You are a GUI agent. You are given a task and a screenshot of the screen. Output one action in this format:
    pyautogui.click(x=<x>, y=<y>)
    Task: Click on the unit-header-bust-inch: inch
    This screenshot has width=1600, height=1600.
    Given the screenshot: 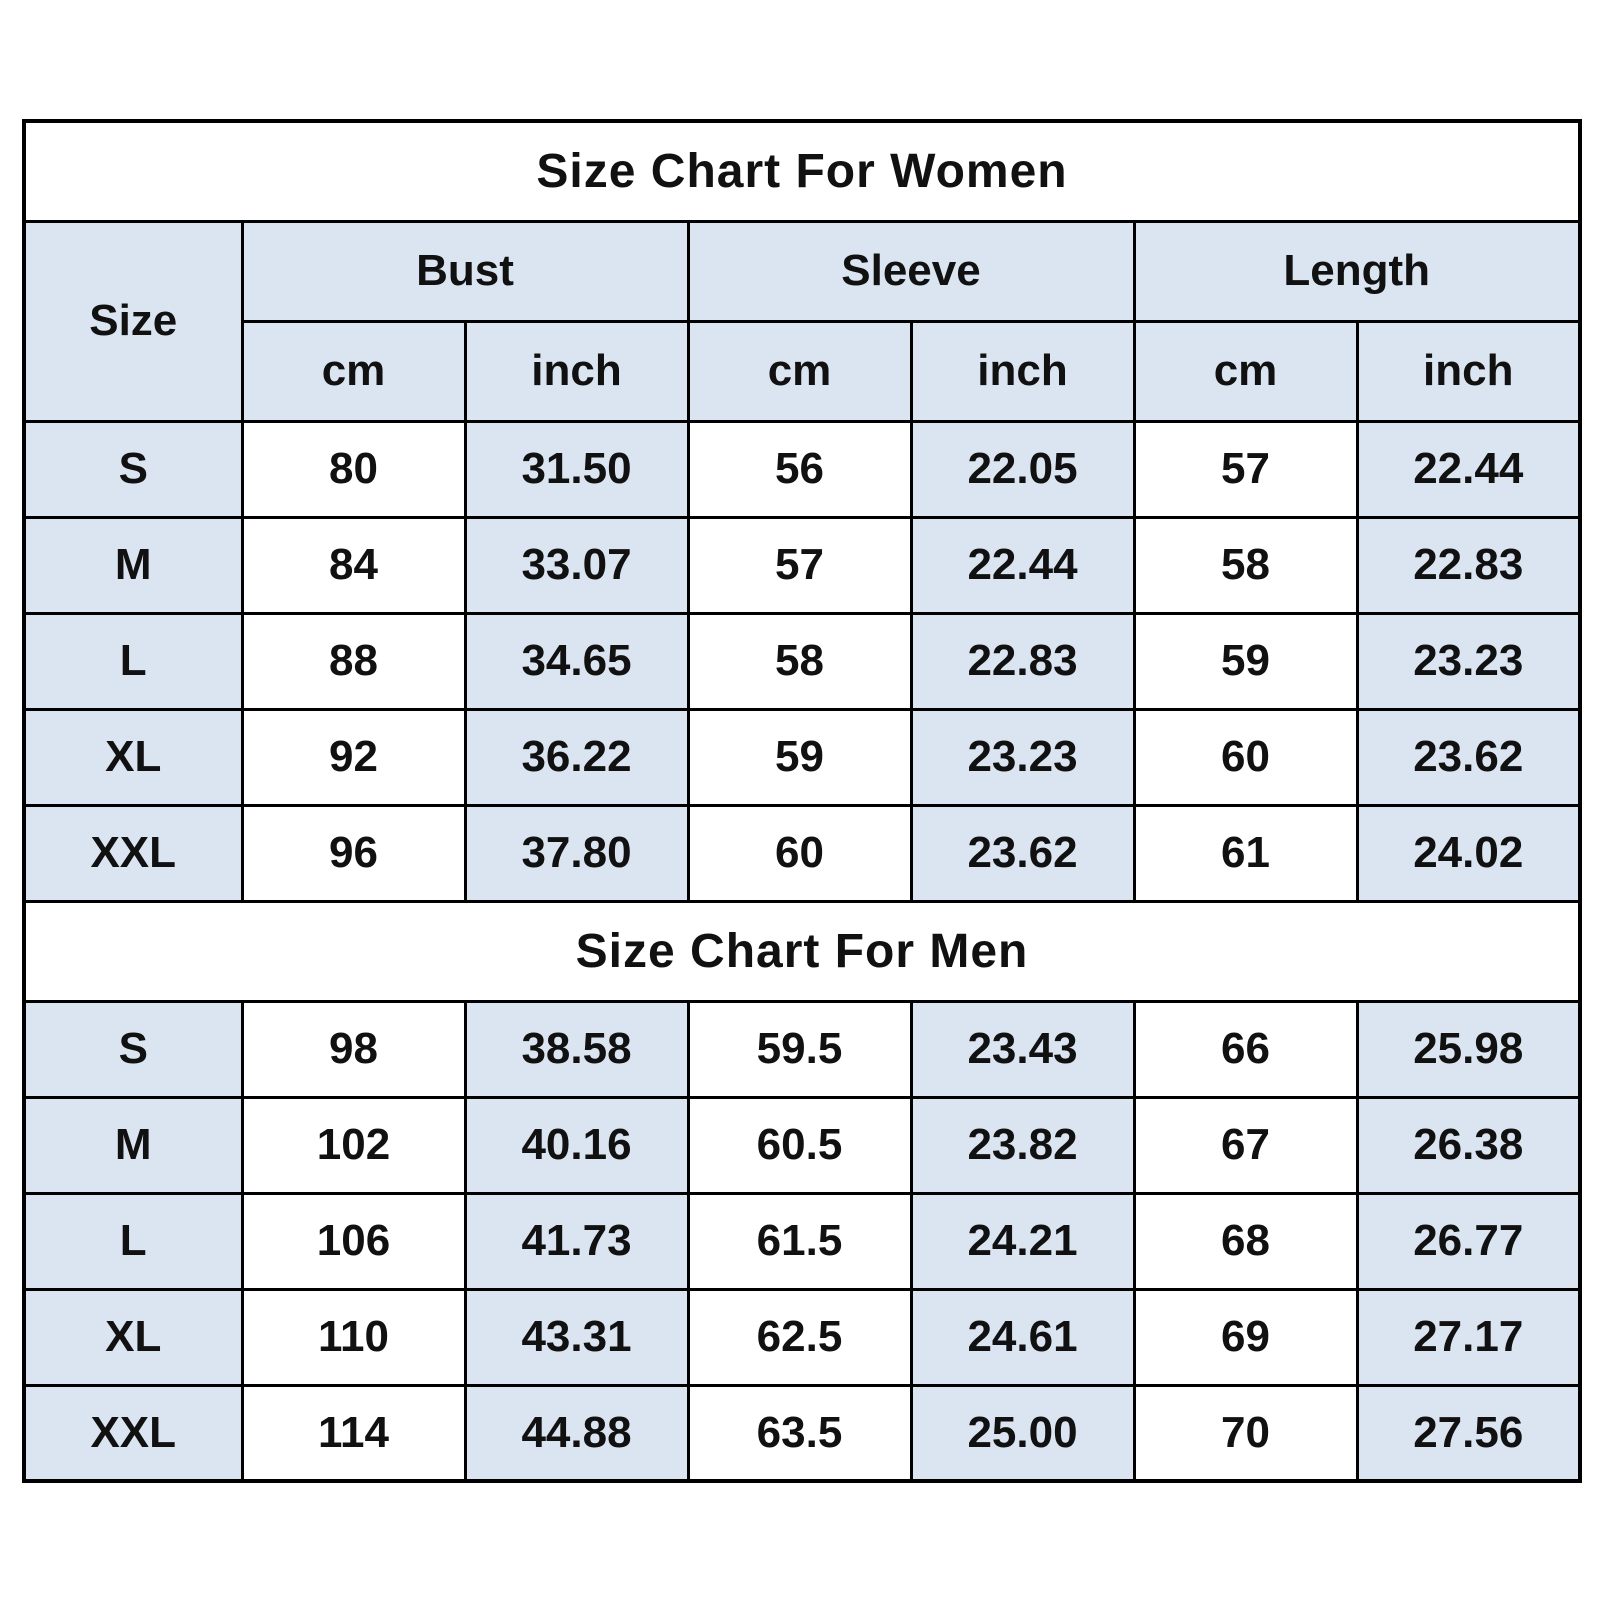 What is the action you would take?
    pyautogui.click(x=576, y=371)
    